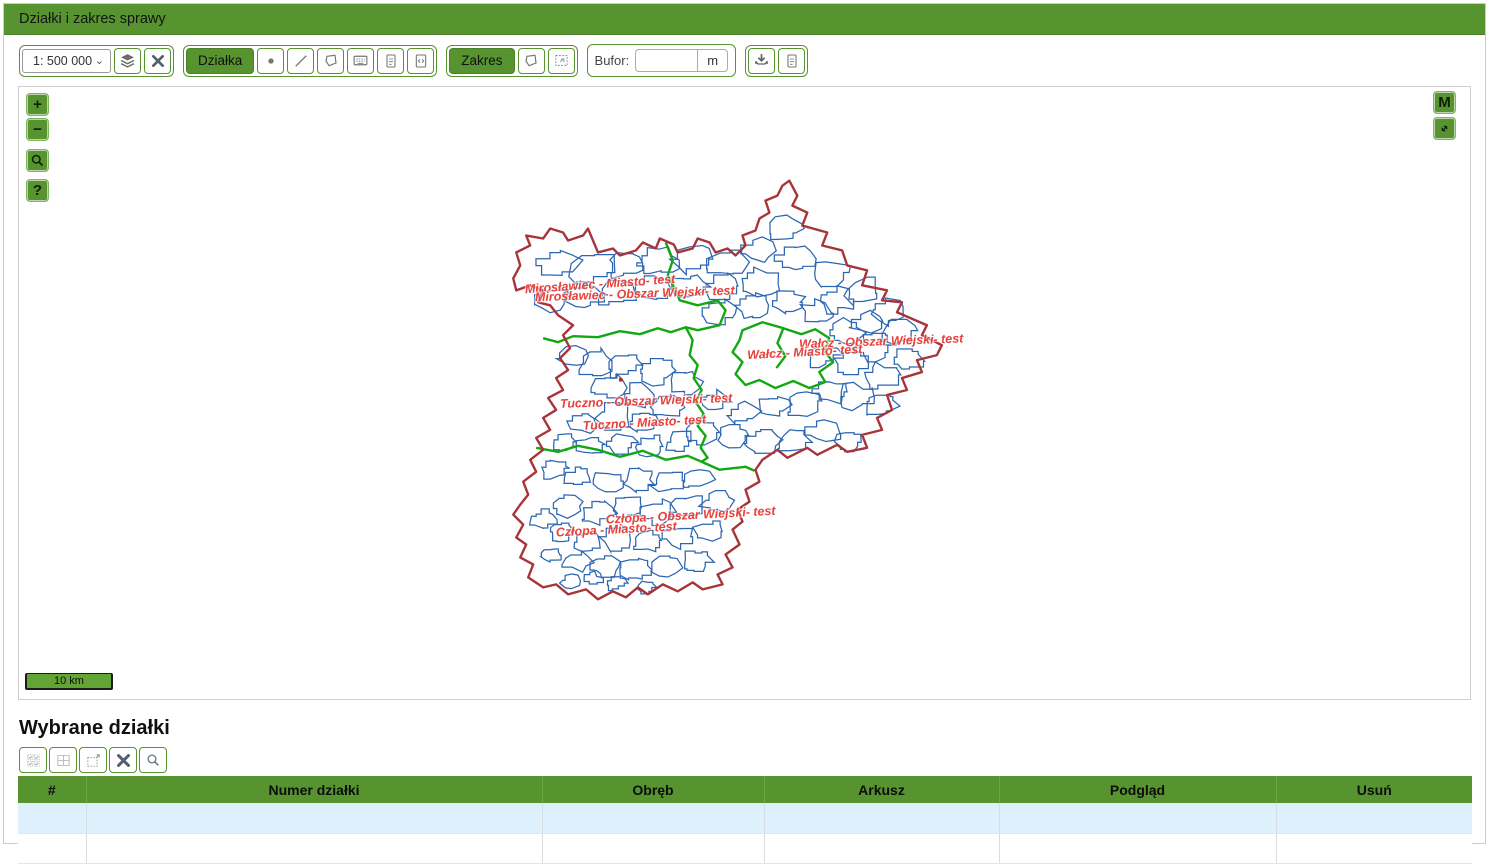  I want to click on select-extent-icon, so click(561, 60).